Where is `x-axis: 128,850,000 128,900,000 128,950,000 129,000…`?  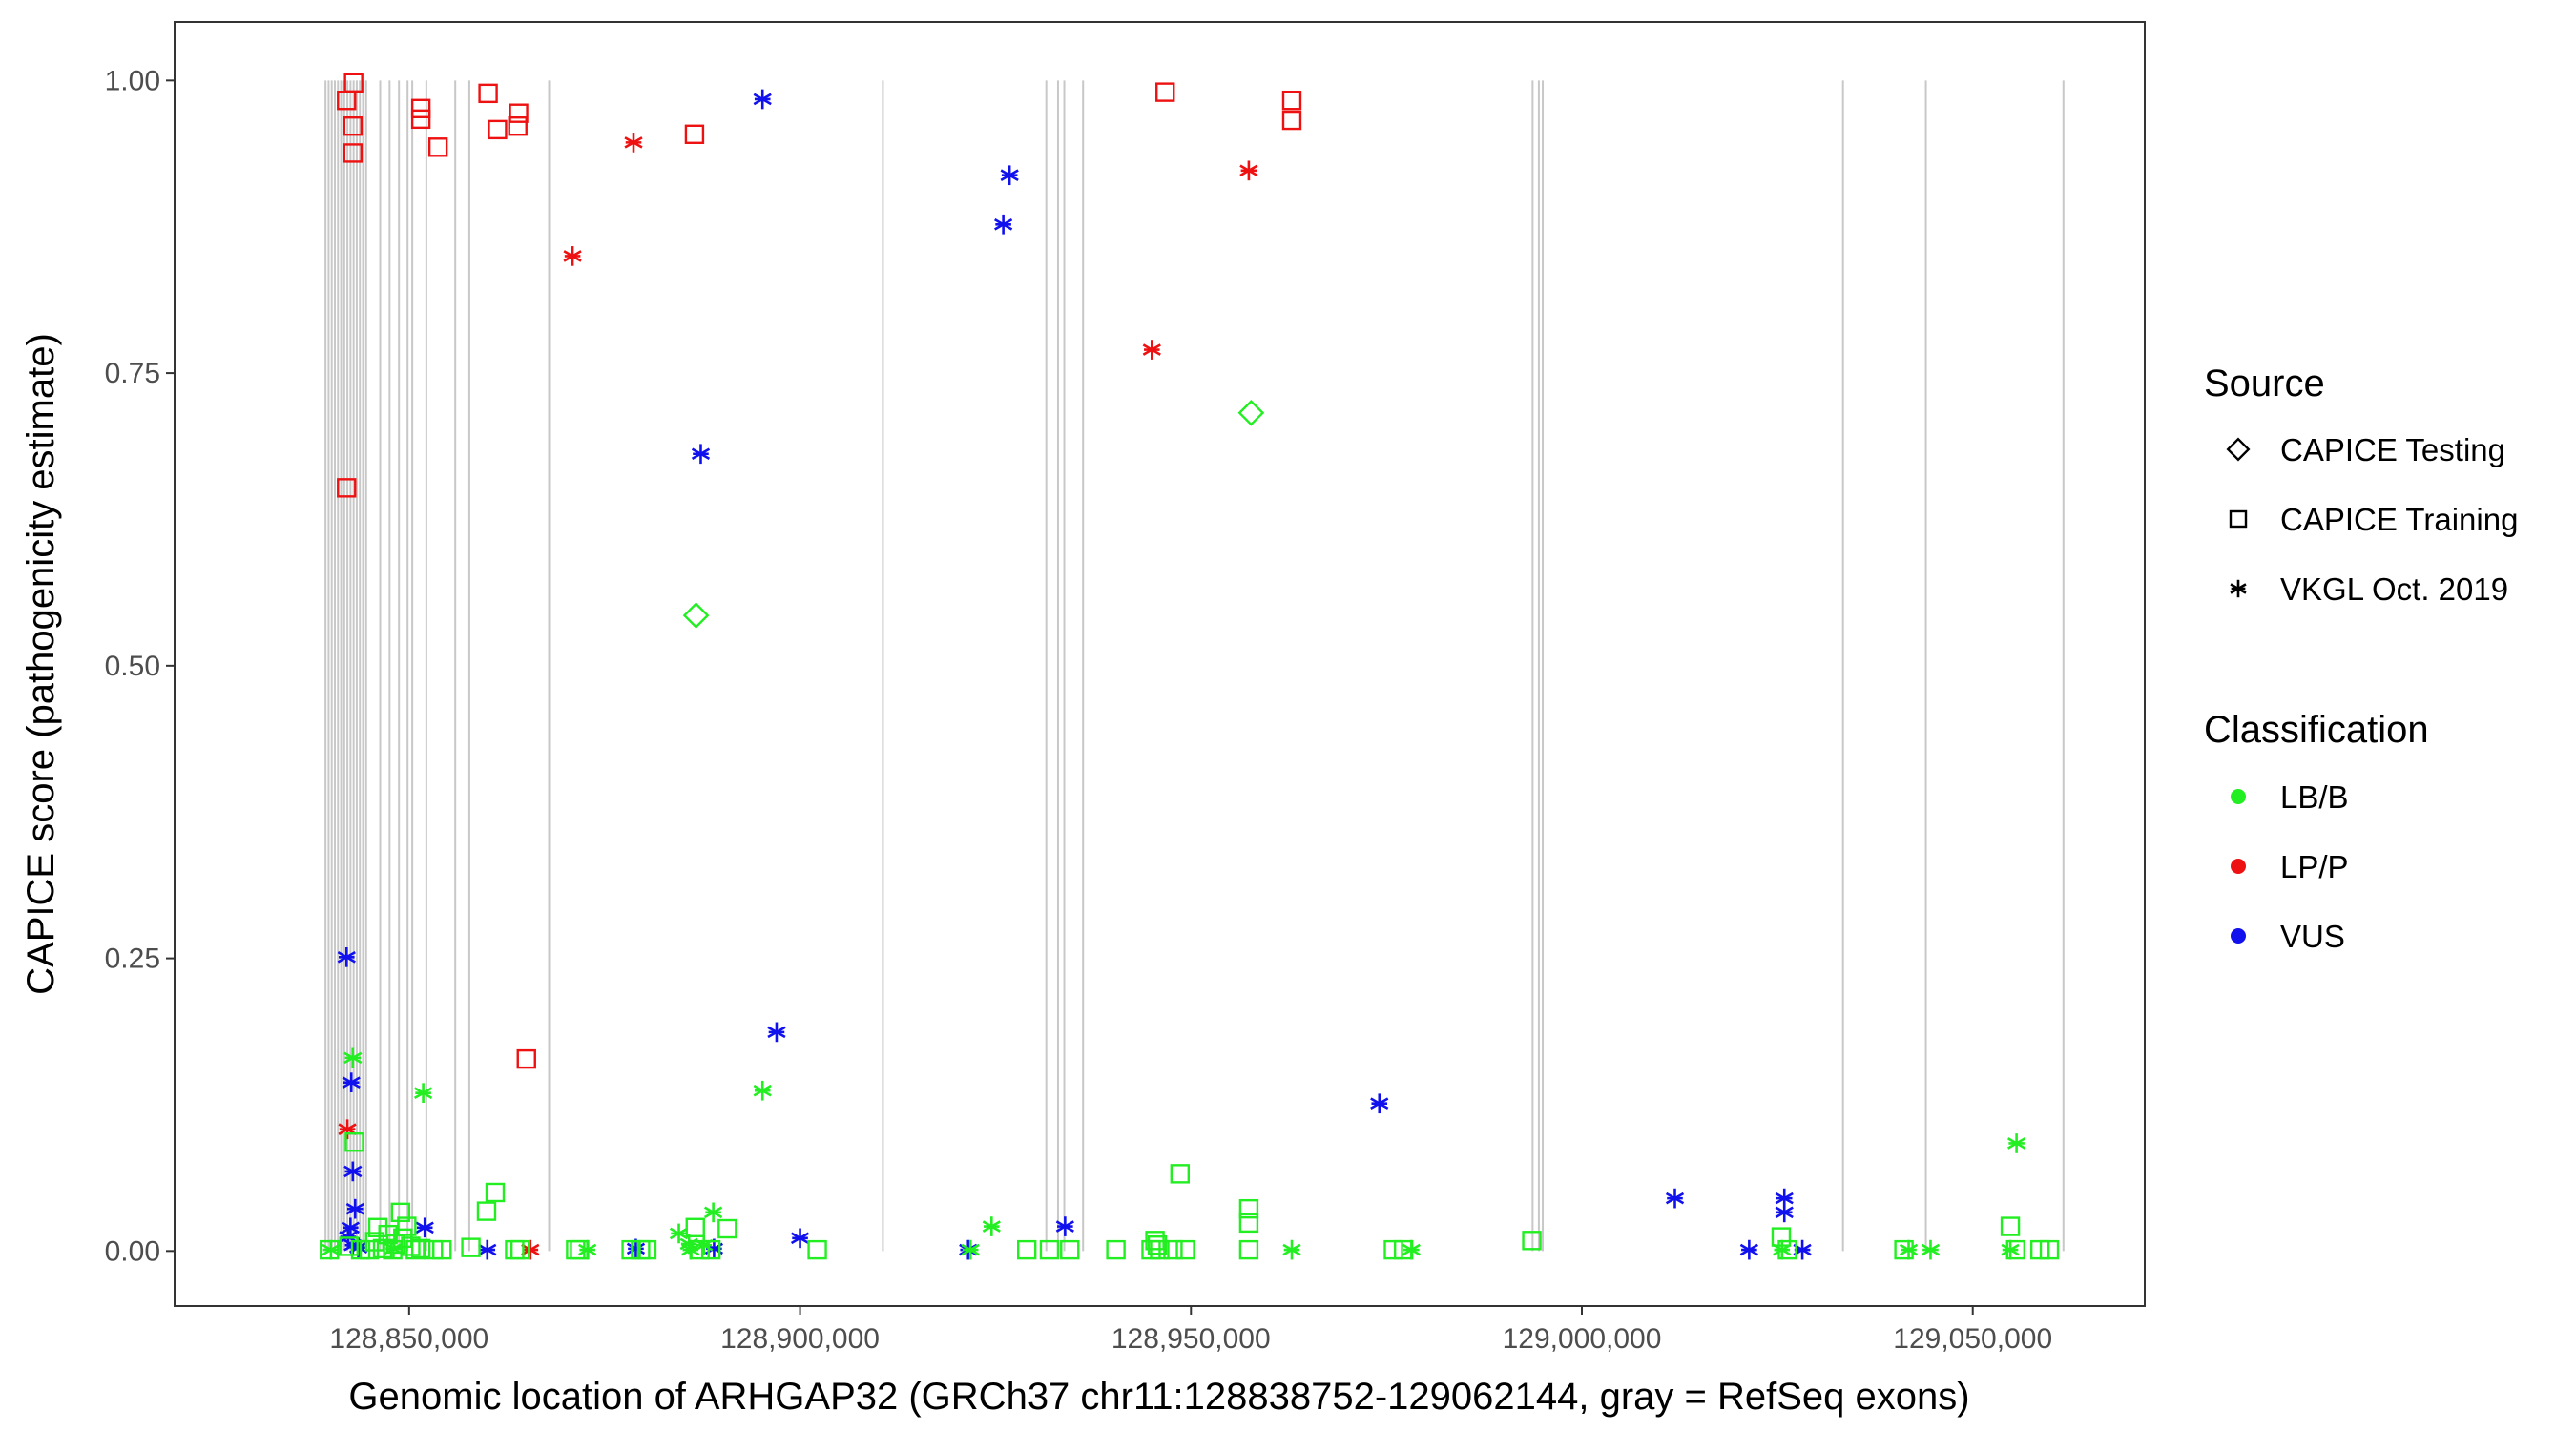
x-axis: 128,850,000 128,900,000 128,950,000 129,000… is located at coordinates (1190, 1330).